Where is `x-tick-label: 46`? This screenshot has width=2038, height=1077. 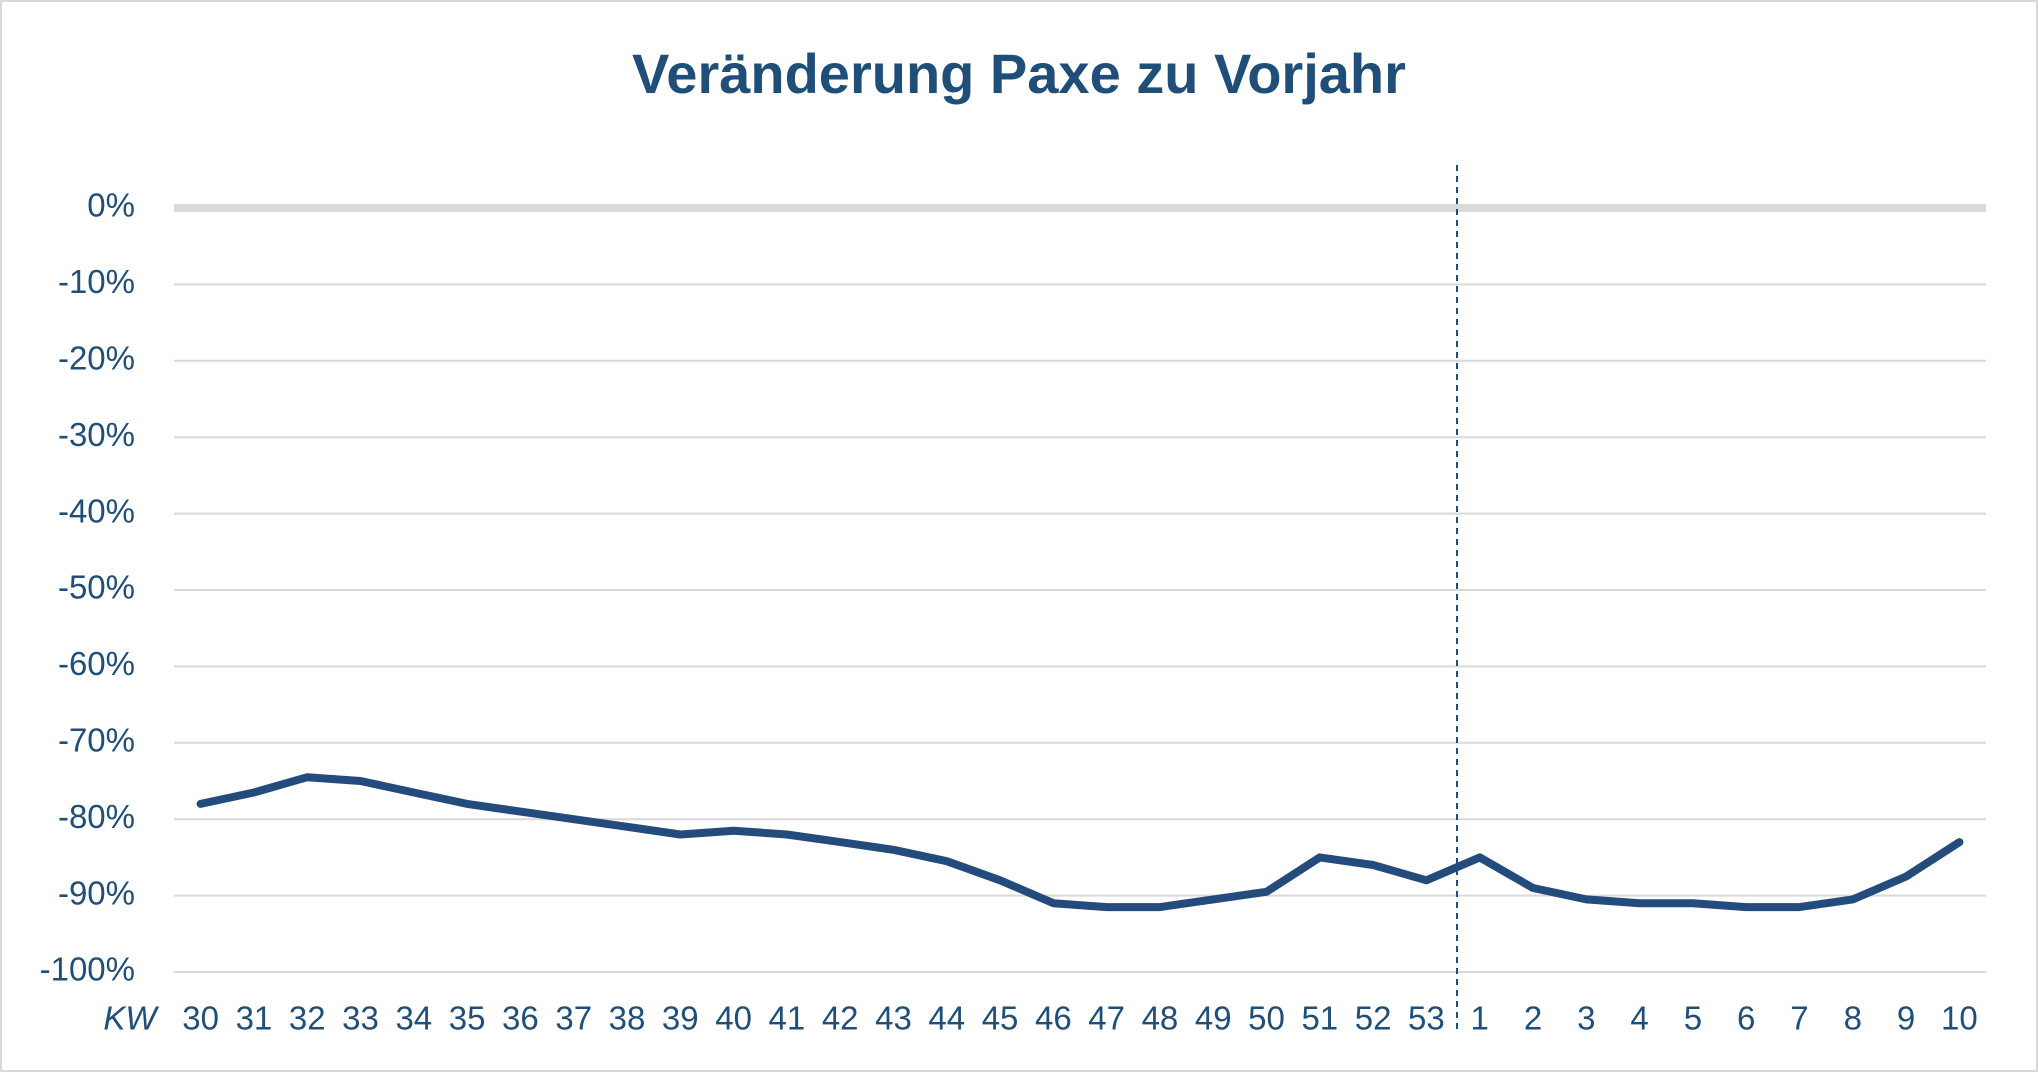 x-tick-label: 46 is located at coordinates (1053, 1018).